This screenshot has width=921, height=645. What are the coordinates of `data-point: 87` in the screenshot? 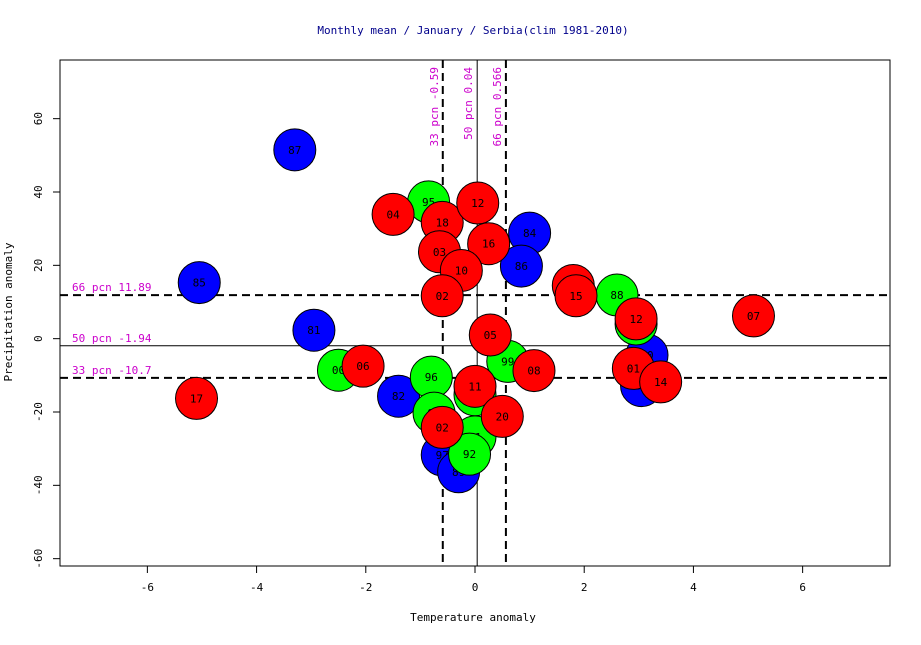 It's located at (295, 150).